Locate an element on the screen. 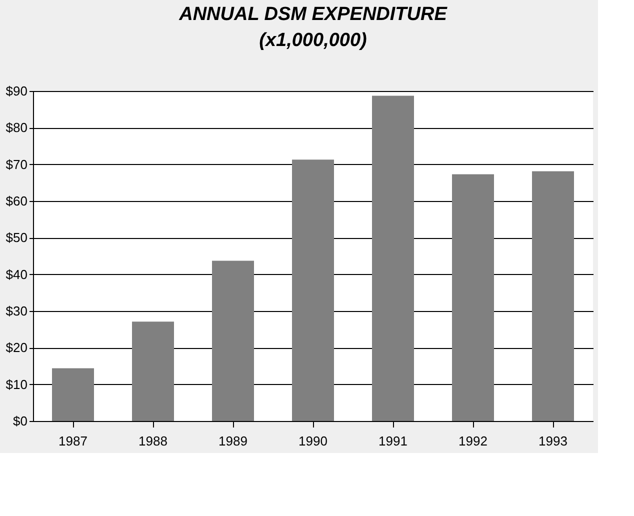 The image size is (634, 516). x-tick-label: 1990 is located at coordinates (313, 441).